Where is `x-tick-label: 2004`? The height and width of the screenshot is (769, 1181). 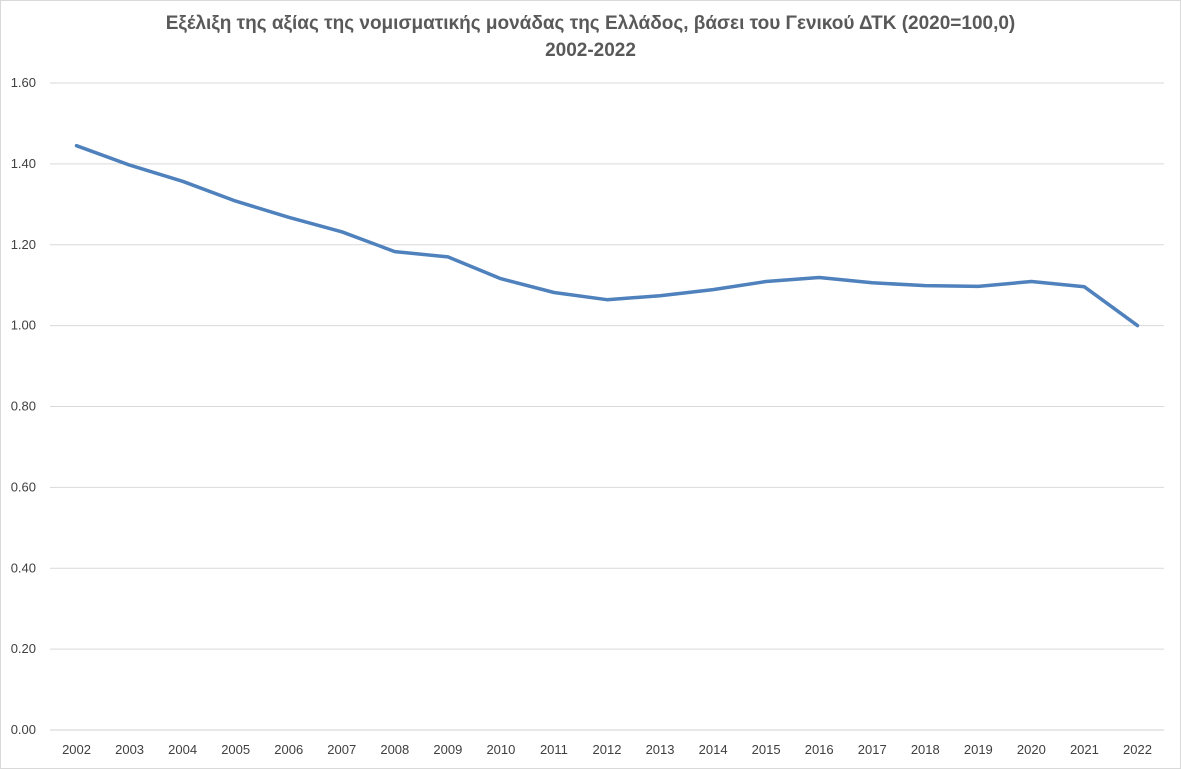
x-tick-label: 2004 is located at coordinates (182, 749).